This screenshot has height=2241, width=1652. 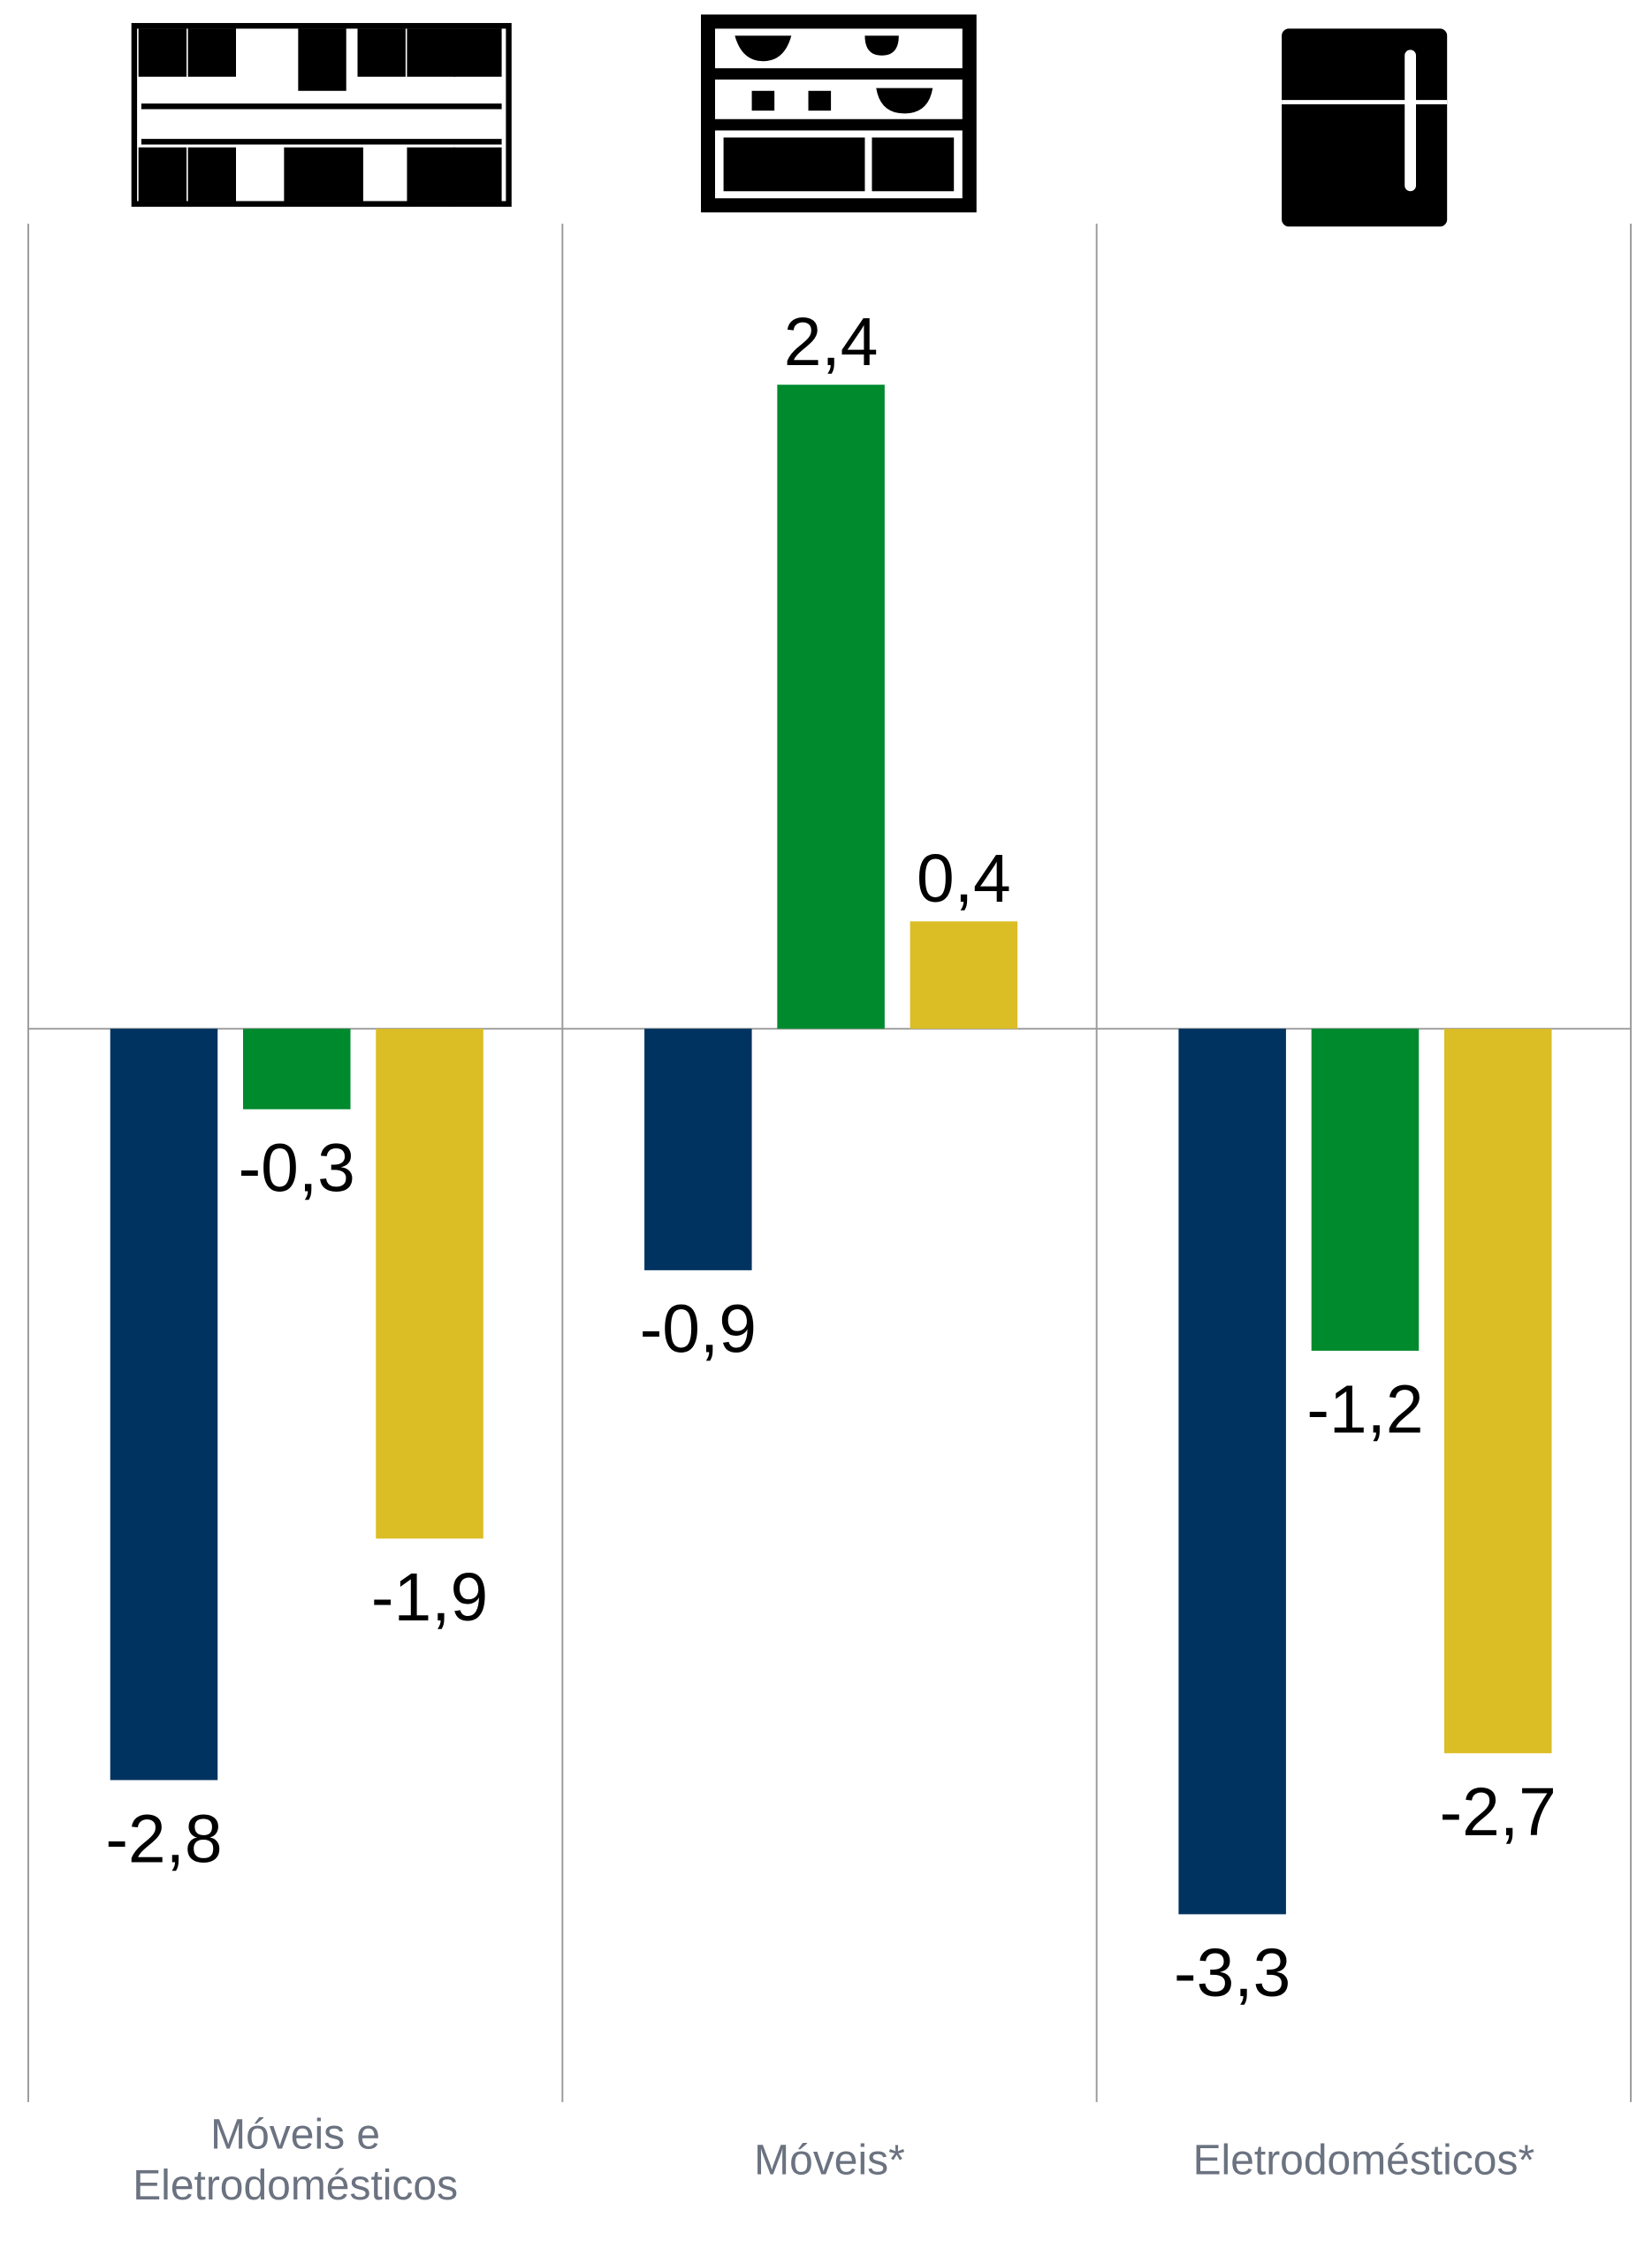 What do you see at coordinates (1365, 128) in the screenshot?
I see `fridge-icon` at bounding box center [1365, 128].